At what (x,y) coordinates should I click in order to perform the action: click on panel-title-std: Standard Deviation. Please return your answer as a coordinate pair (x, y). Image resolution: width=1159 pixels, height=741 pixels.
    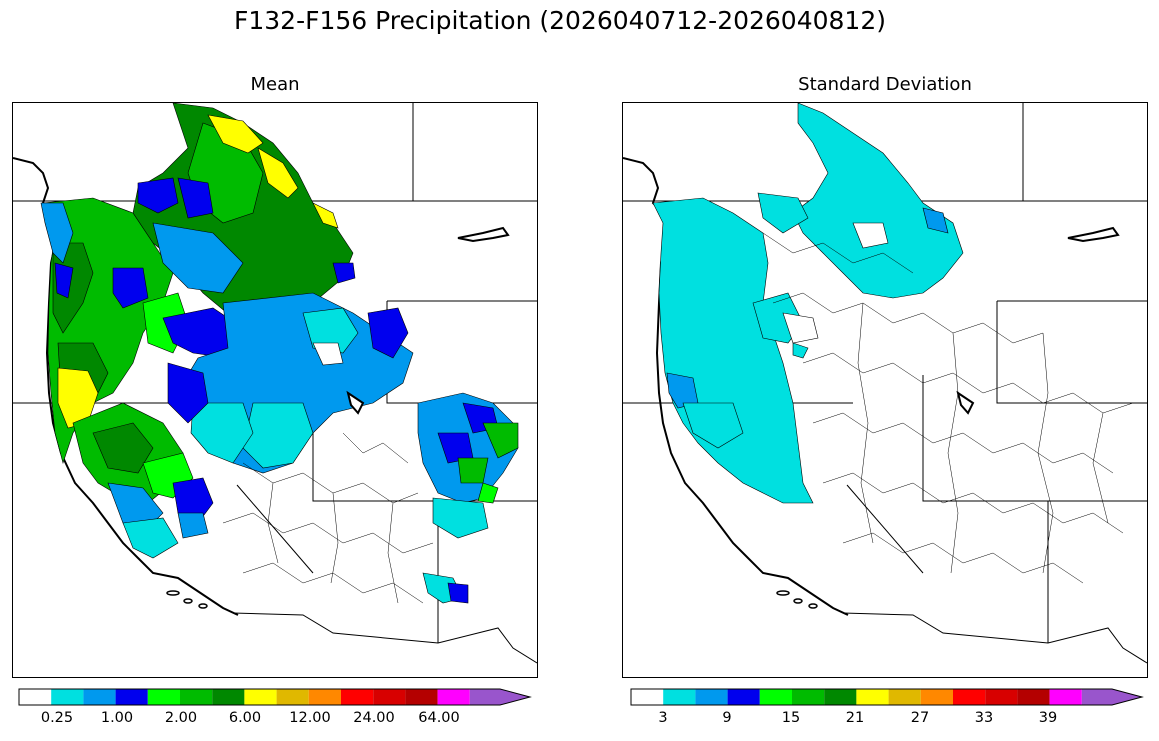
    Looking at the image, I should click on (885, 84).